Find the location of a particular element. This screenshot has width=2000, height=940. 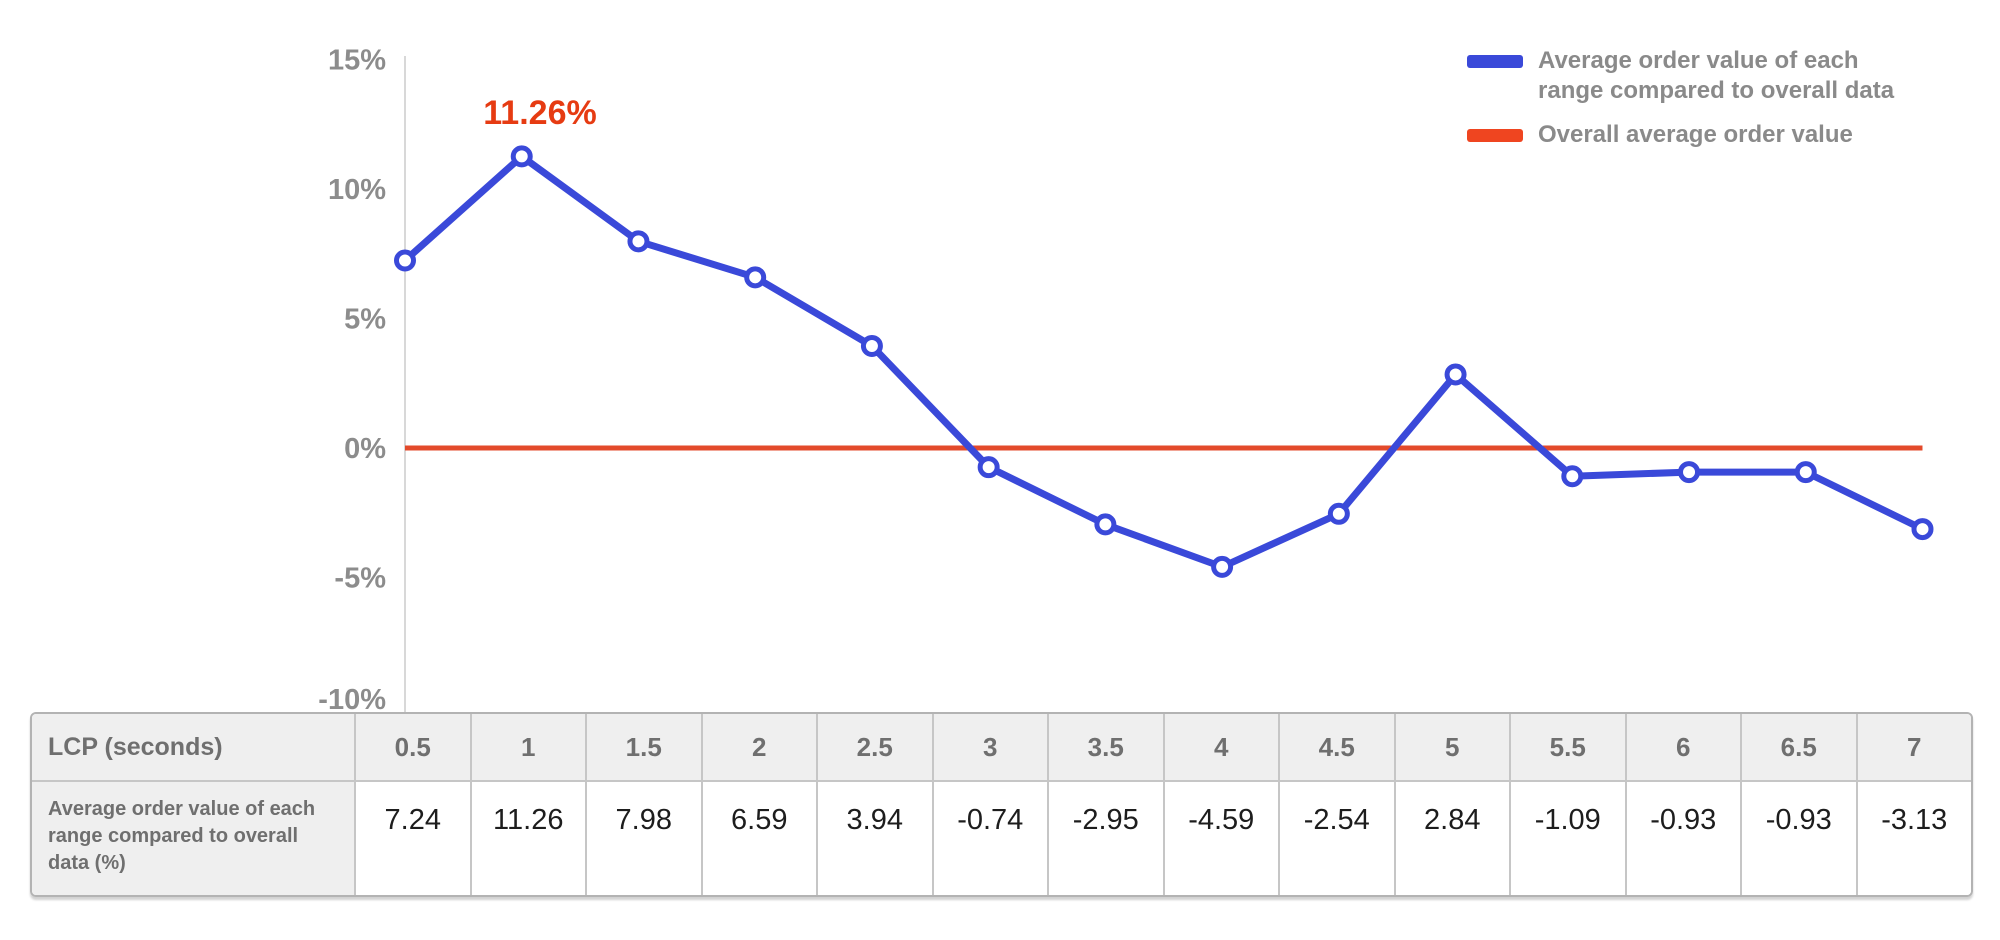

value-cell: -4.59 is located at coordinates (1220, 837).